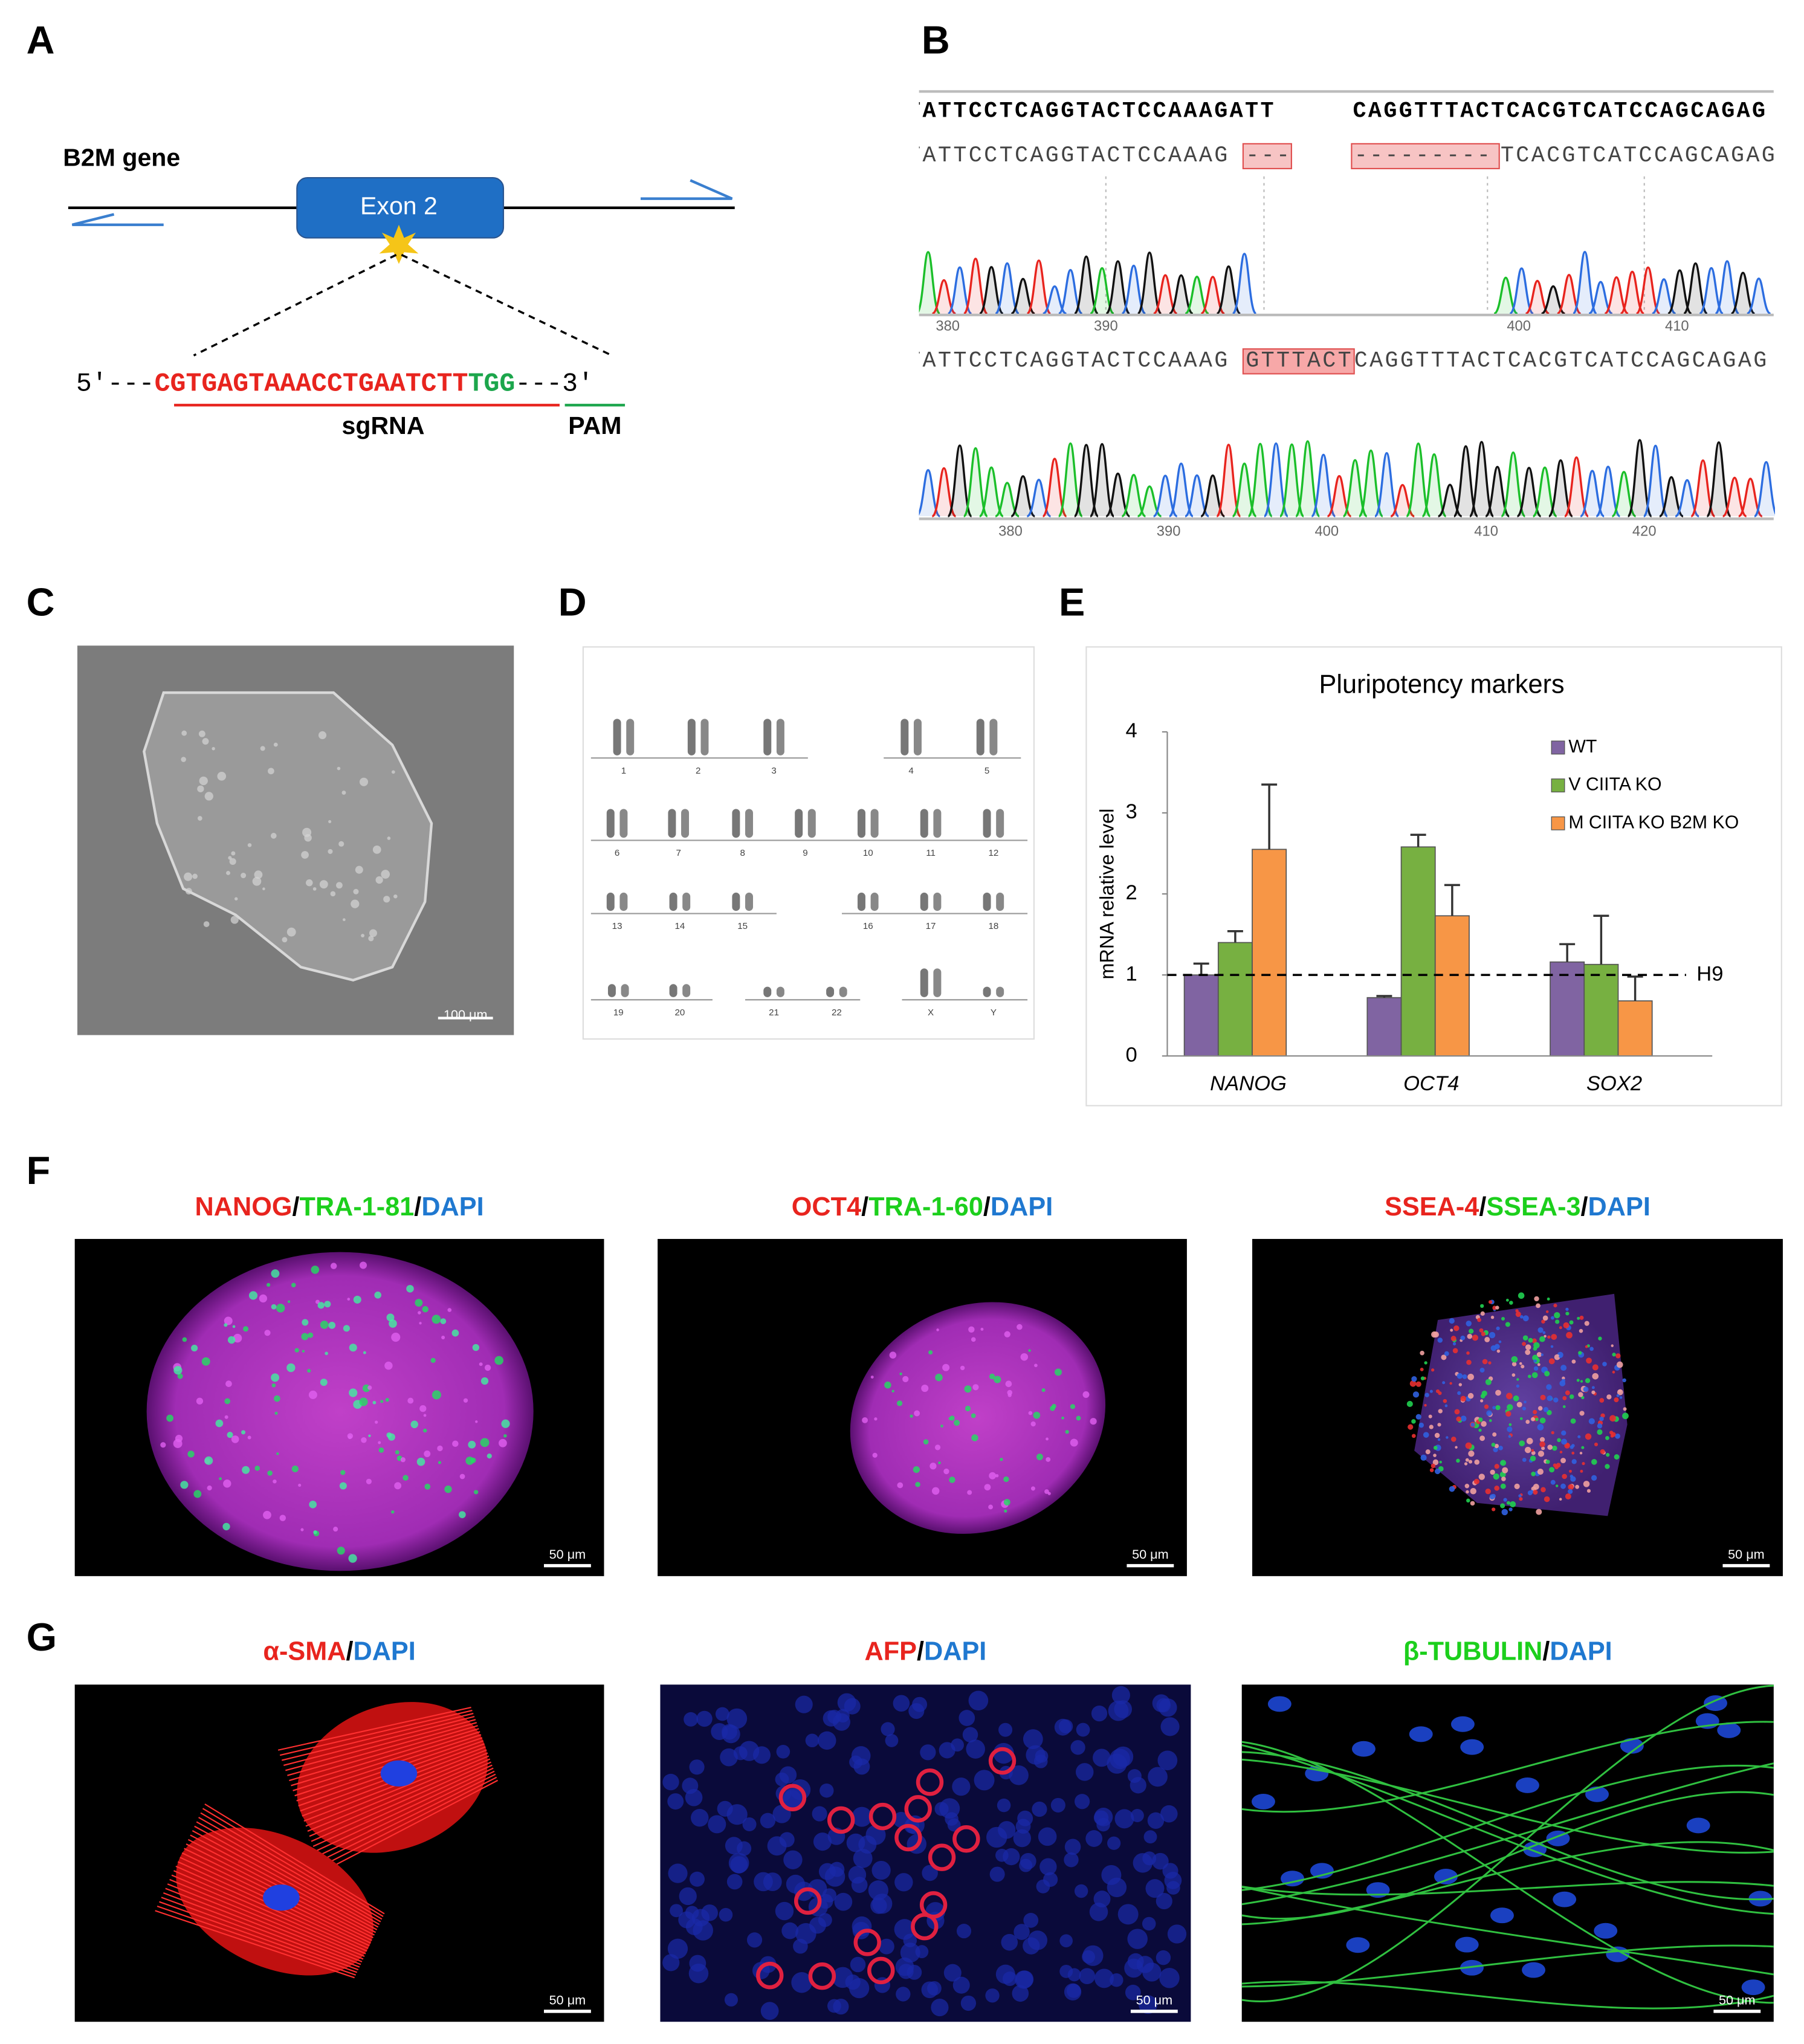 This screenshot has width=1804, height=2044. What do you see at coordinates (931, 926) in the screenshot?
I see `chromosome-label: 17` at bounding box center [931, 926].